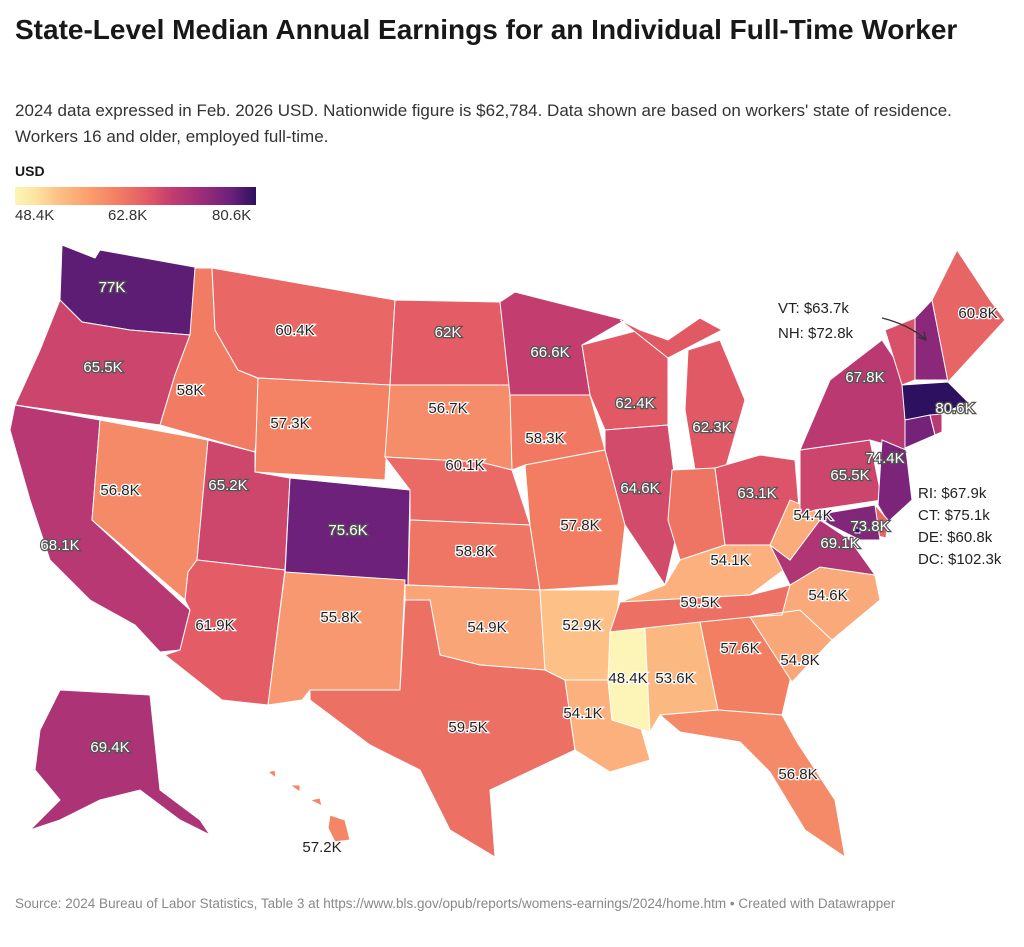 The height and width of the screenshot is (947, 1024). What do you see at coordinates (839, 543) in the screenshot?
I see `state-label-va: 69.1K` at bounding box center [839, 543].